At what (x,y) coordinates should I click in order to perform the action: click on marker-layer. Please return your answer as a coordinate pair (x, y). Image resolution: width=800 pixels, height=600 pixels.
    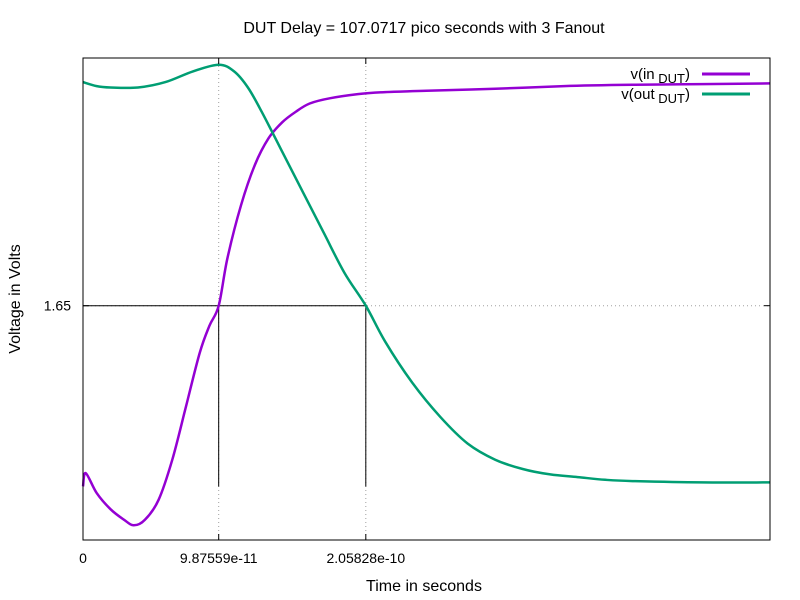
    Looking at the image, I should click on (225, 396).